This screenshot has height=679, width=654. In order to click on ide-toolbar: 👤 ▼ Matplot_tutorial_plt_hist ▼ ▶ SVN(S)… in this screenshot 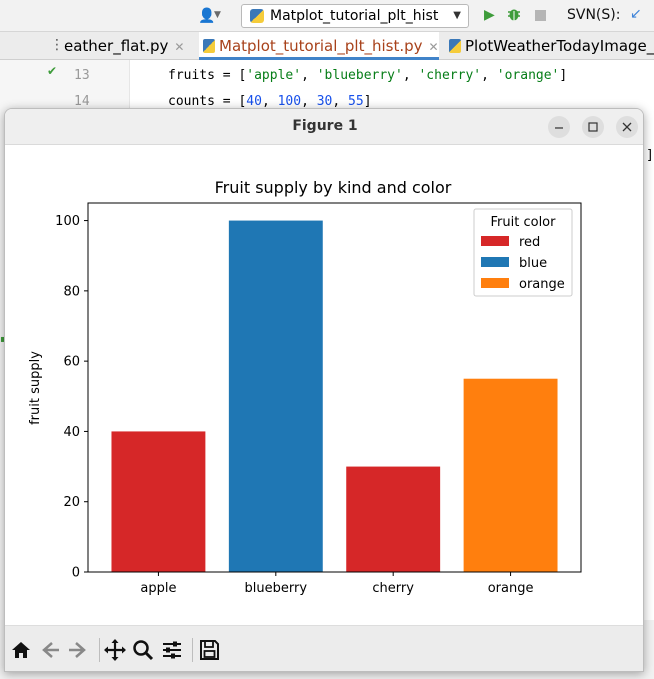, I will do `click(327, 16)`.